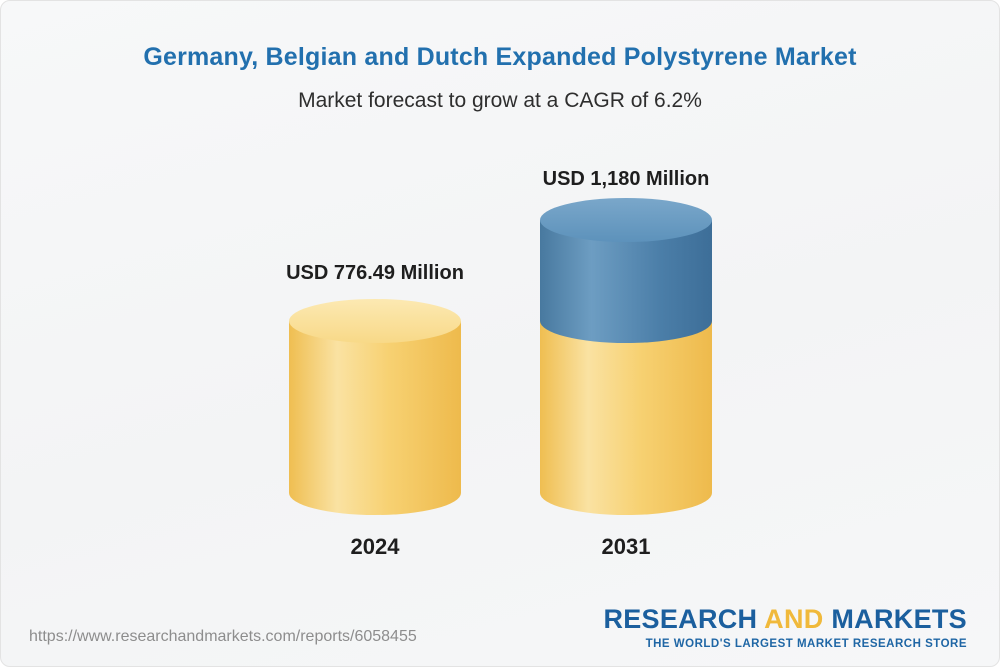  What do you see at coordinates (375, 417) in the screenshot?
I see `bar-2024-body` at bounding box center [375, 417].